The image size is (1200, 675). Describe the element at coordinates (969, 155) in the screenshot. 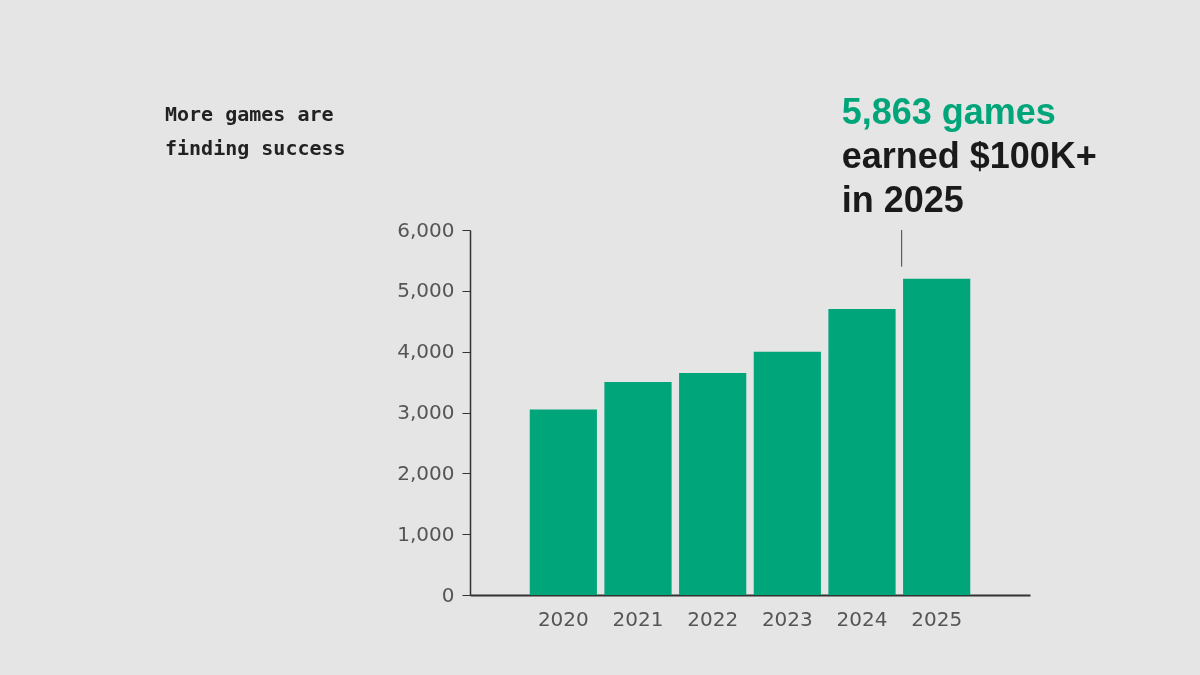

I see `annotation: 5,863 games earned $100K+ in 2025` at that location.